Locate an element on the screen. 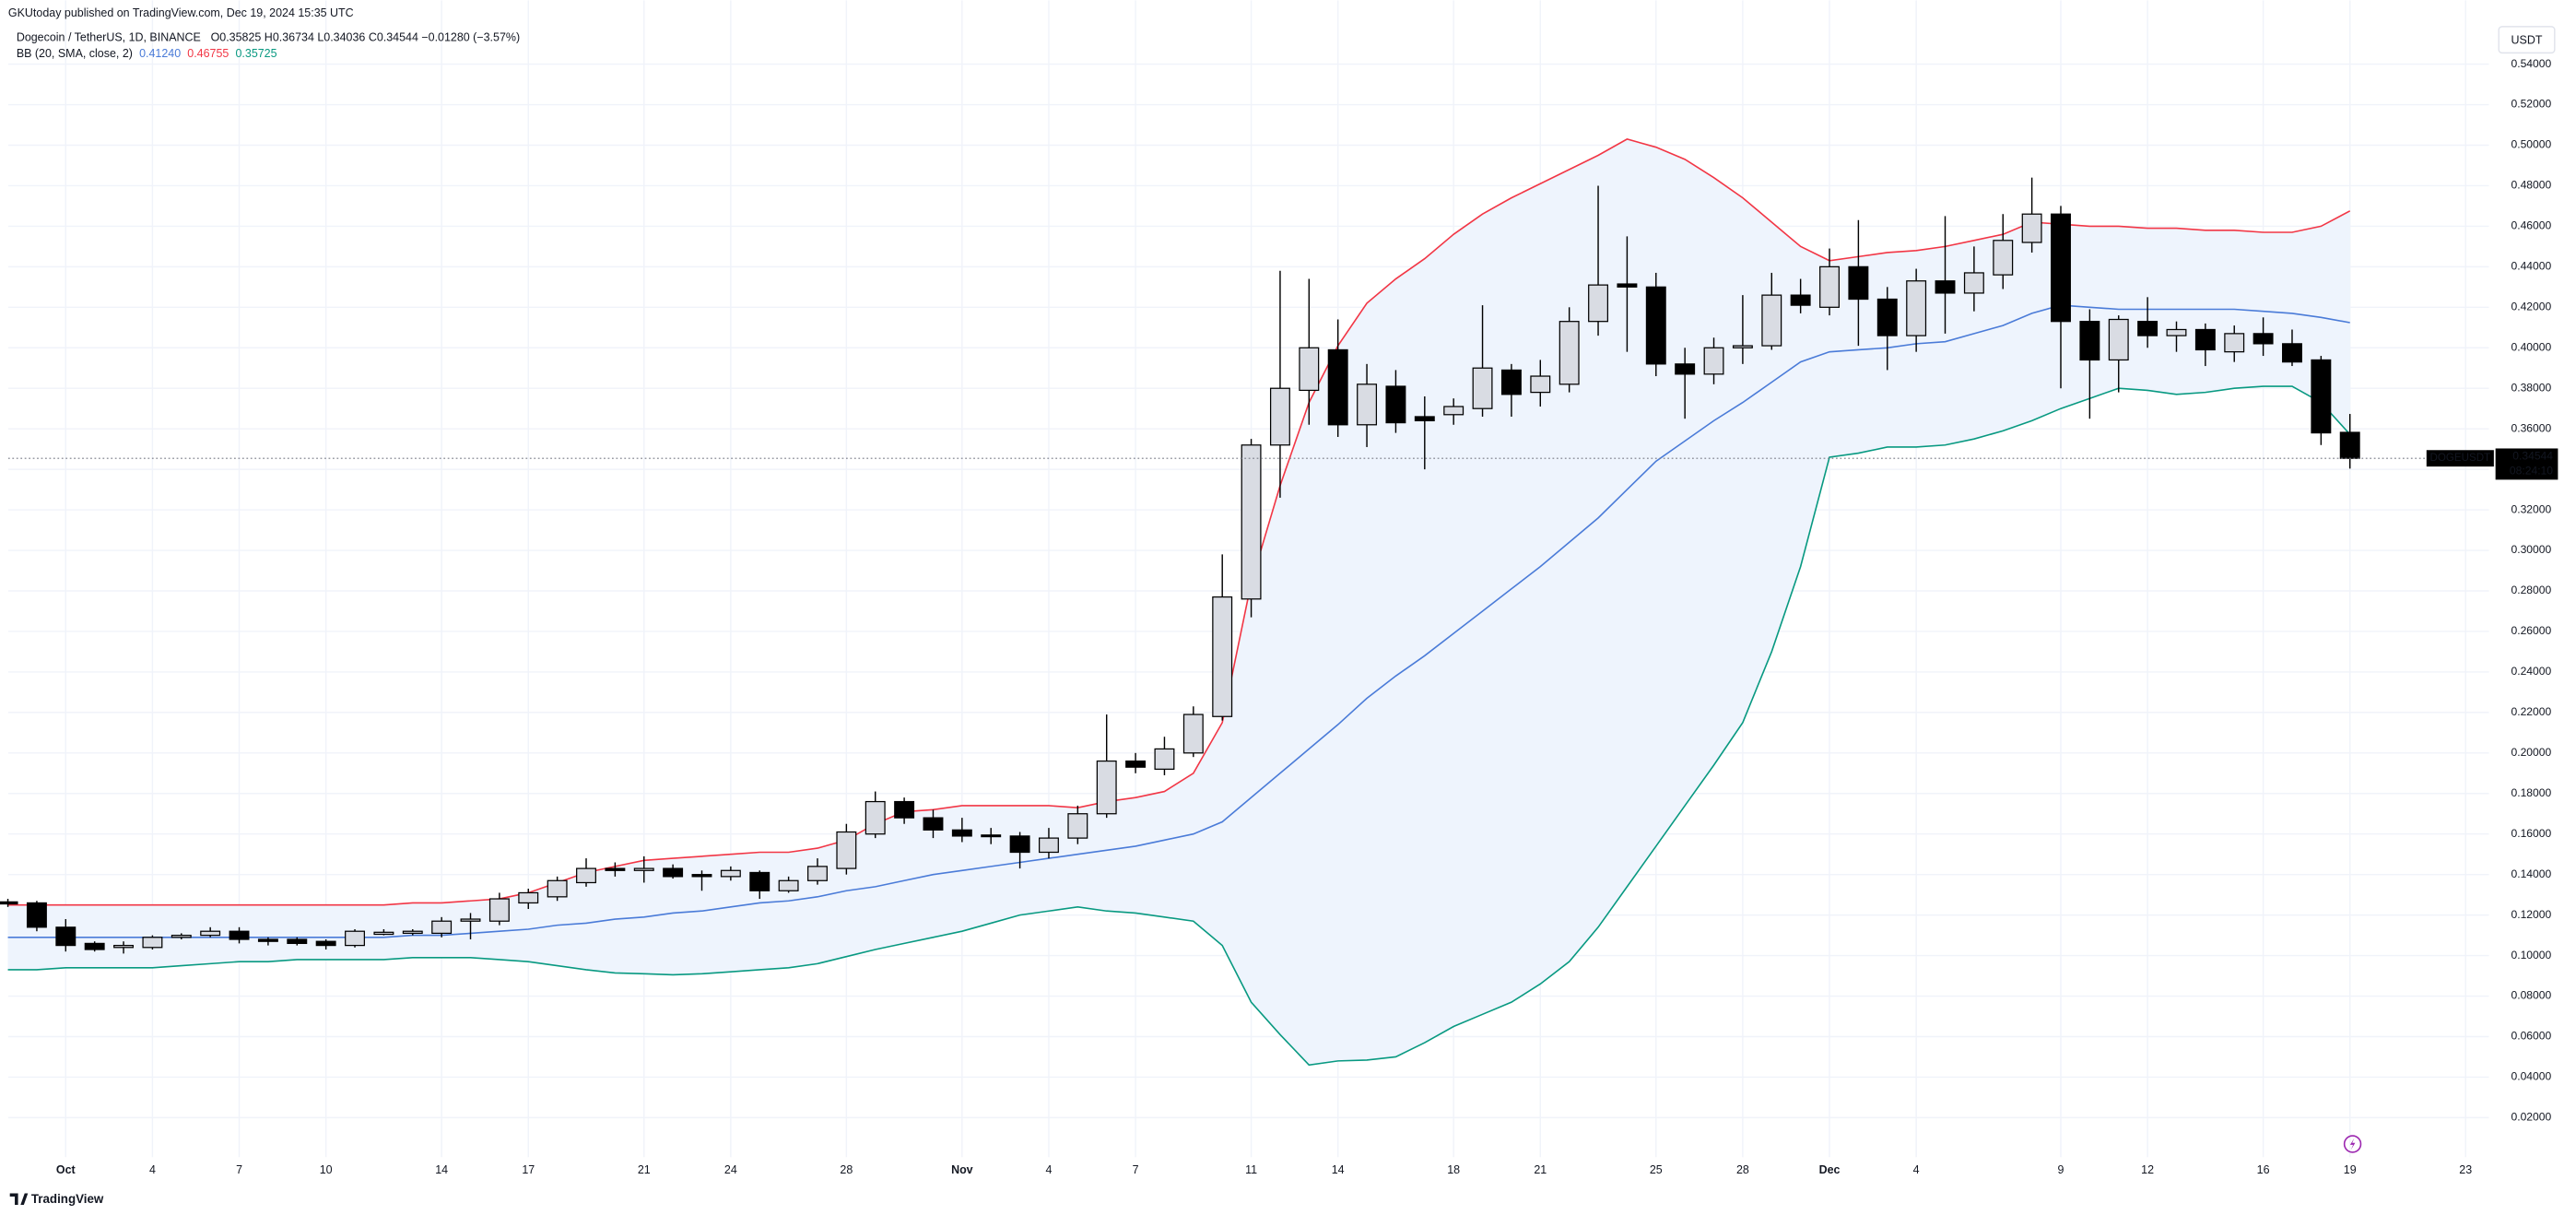  currency-button is located at coordinates (2527, 40).